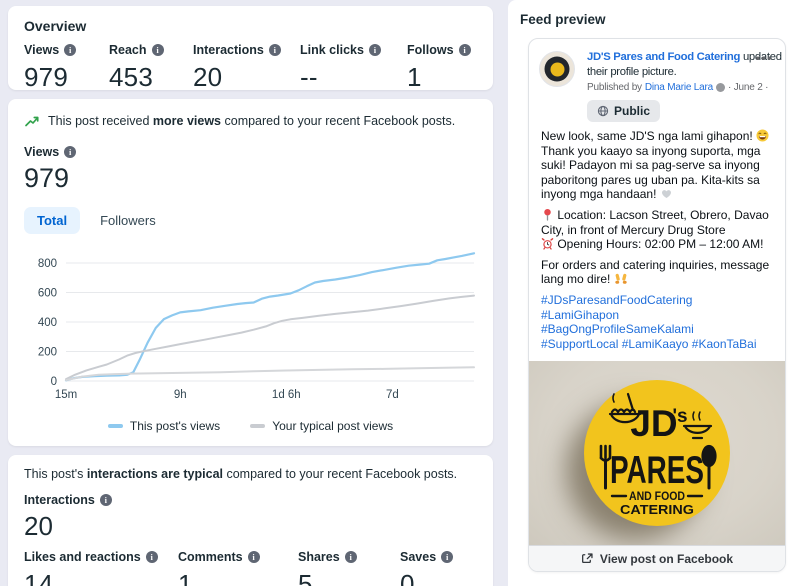 This screenshot has height=586, width=801. What do you see at coordinates (210, 557) in the screenshot?
I see `metric-label: Comments` at bounding box center [210, 557].